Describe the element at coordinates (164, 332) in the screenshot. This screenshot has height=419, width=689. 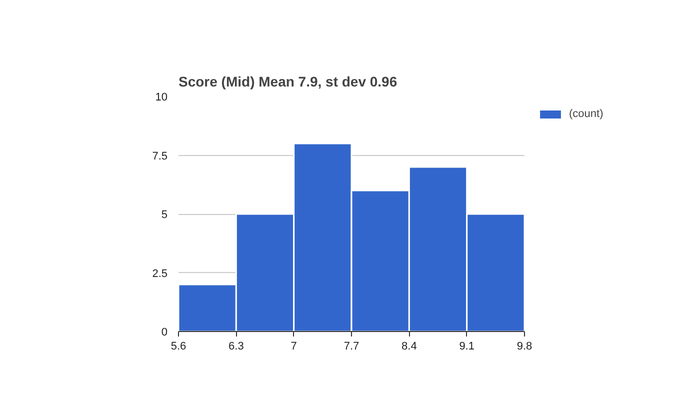
I see `y-tick-label: 0` at that location.